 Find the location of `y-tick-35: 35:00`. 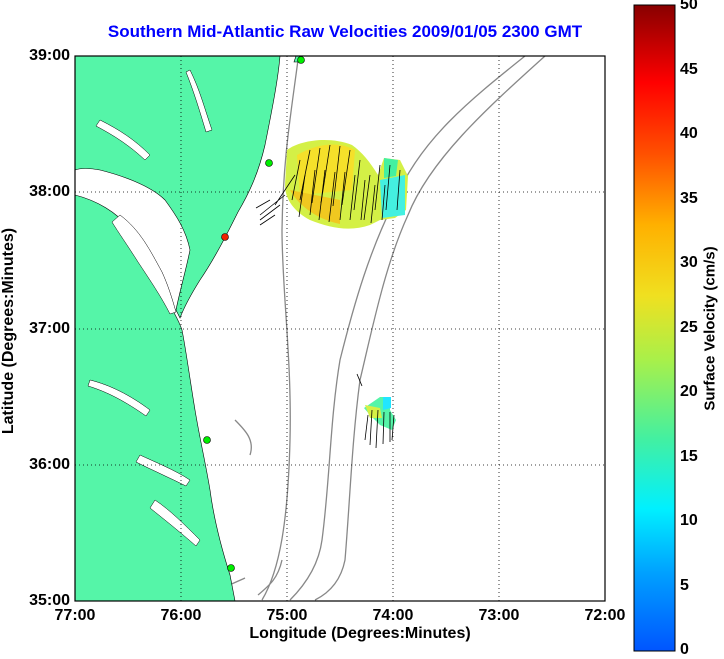

y-tick-35: 35:00 is located at coordinates (49, 600).